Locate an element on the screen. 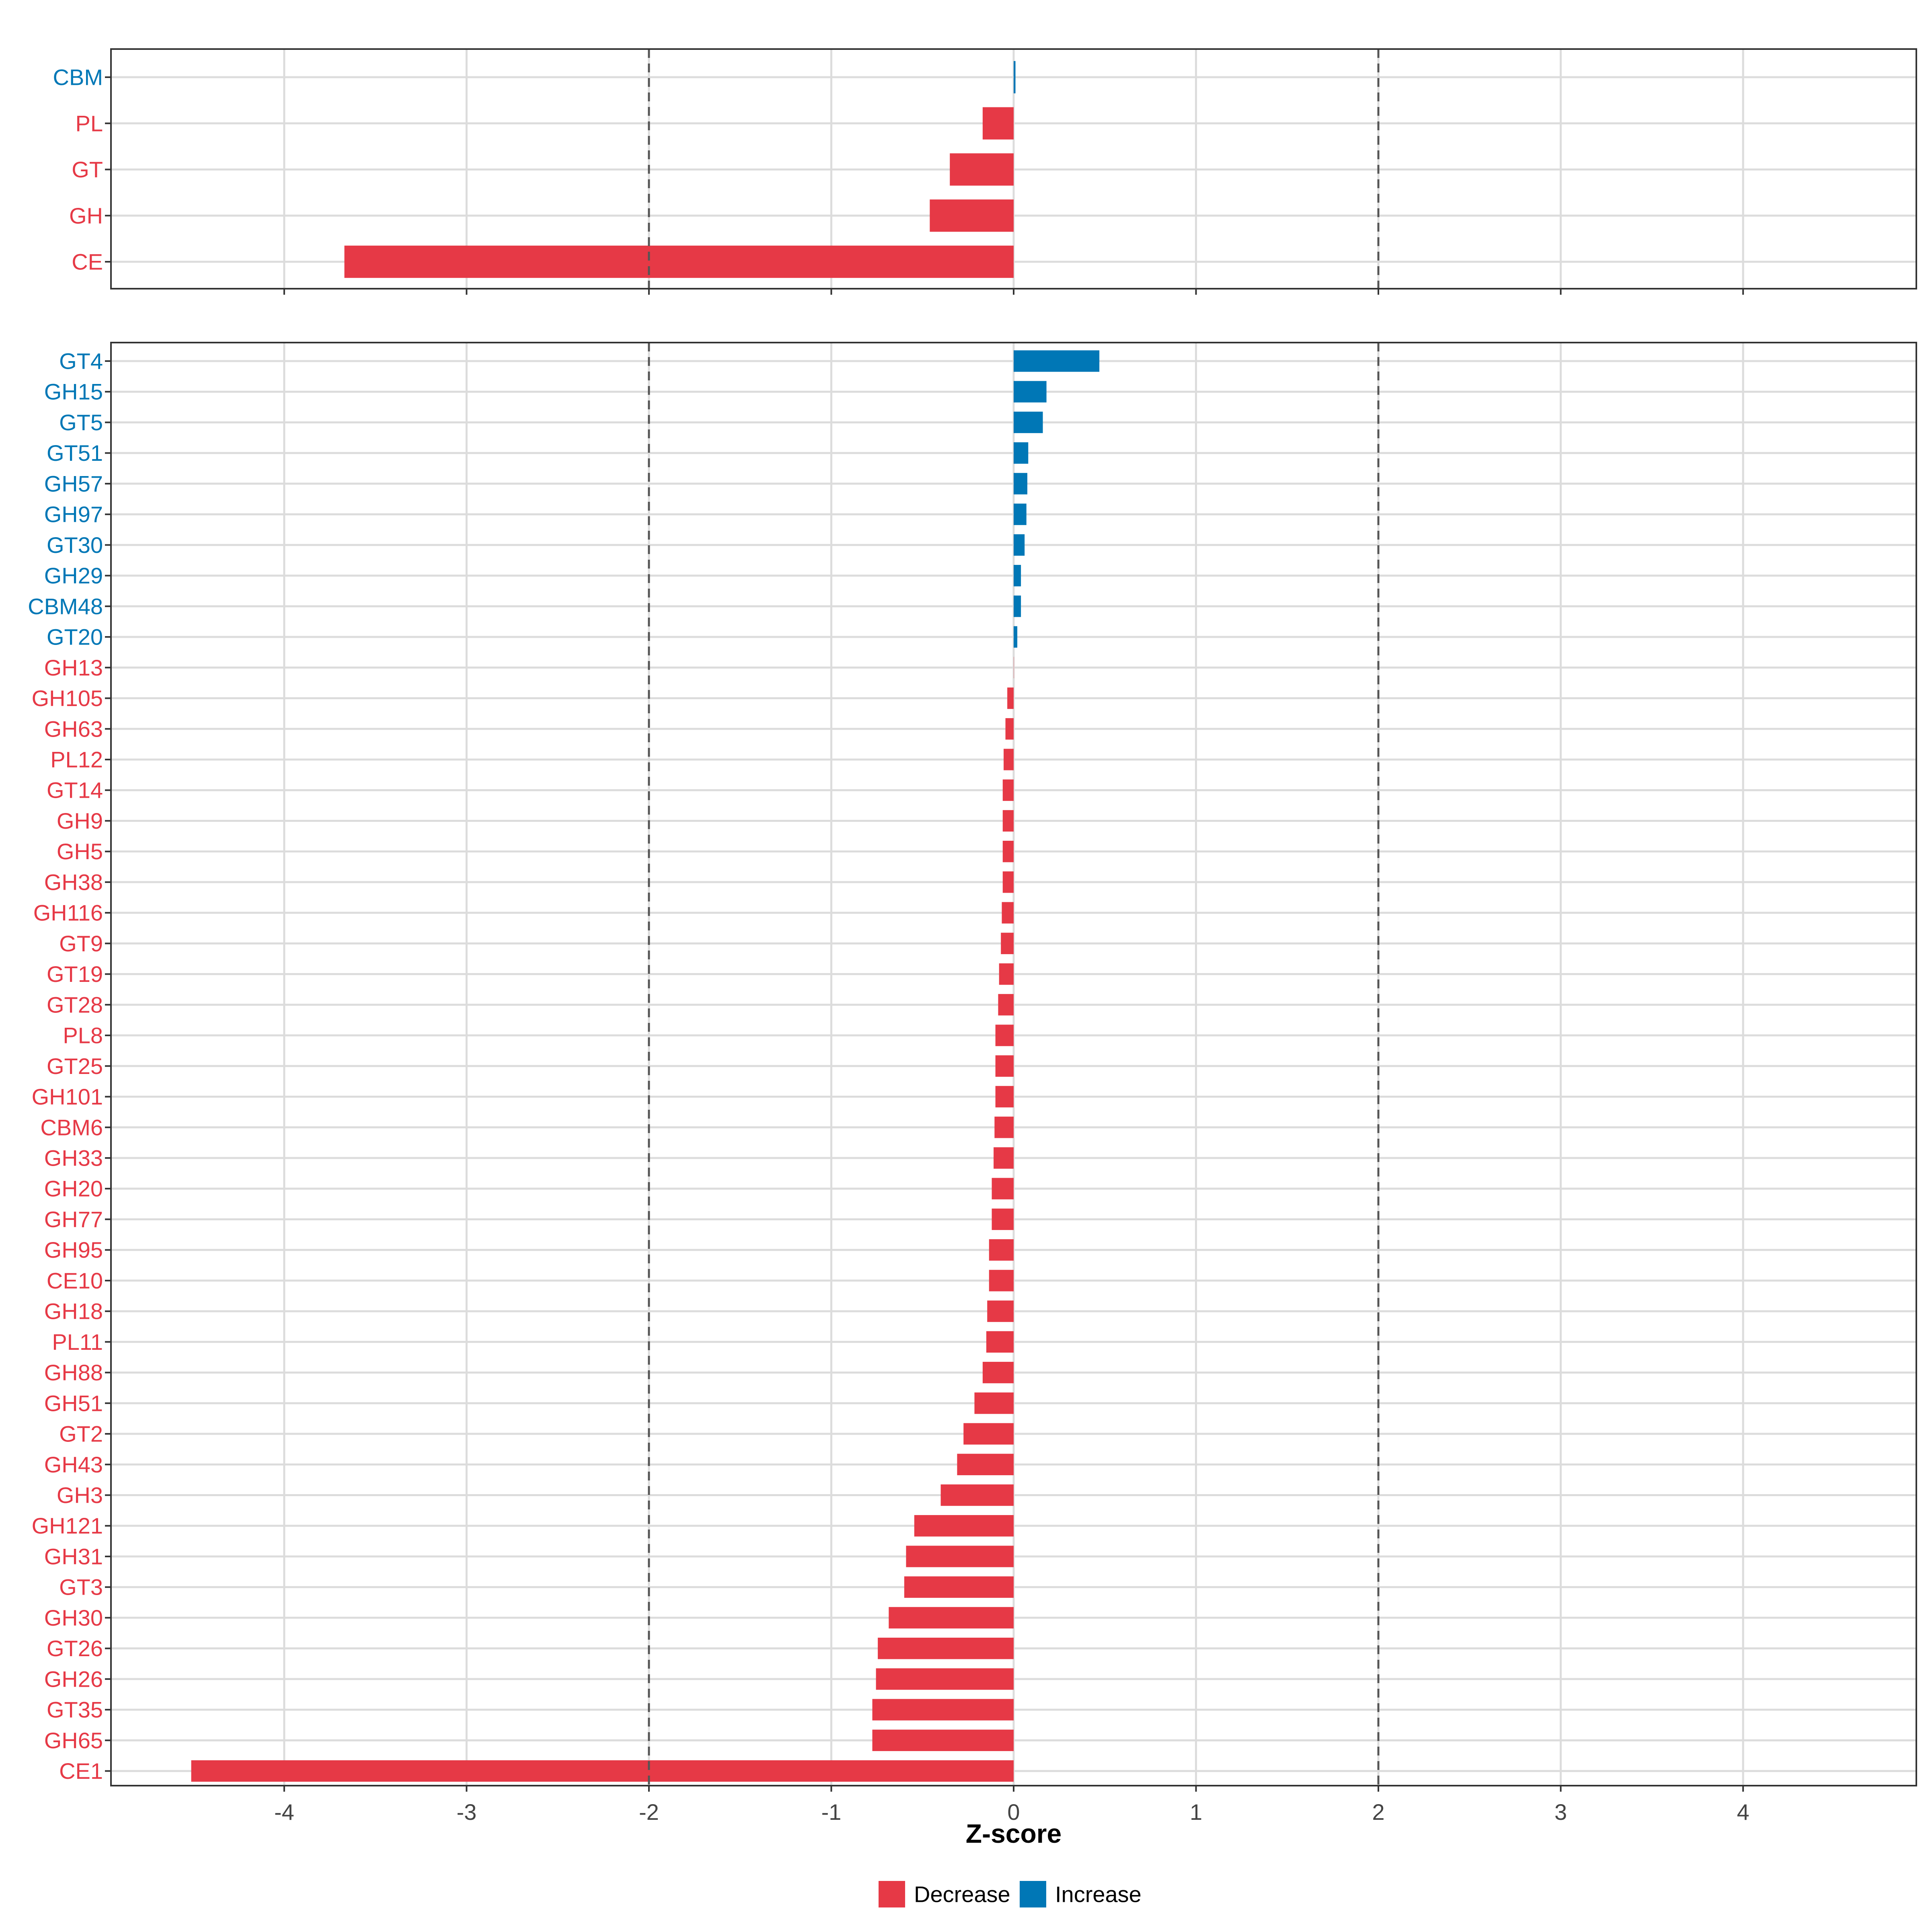 This screenshot has height=1932, width=1930. x-tick-label: 3 is located at coordinates (1560, 1812).